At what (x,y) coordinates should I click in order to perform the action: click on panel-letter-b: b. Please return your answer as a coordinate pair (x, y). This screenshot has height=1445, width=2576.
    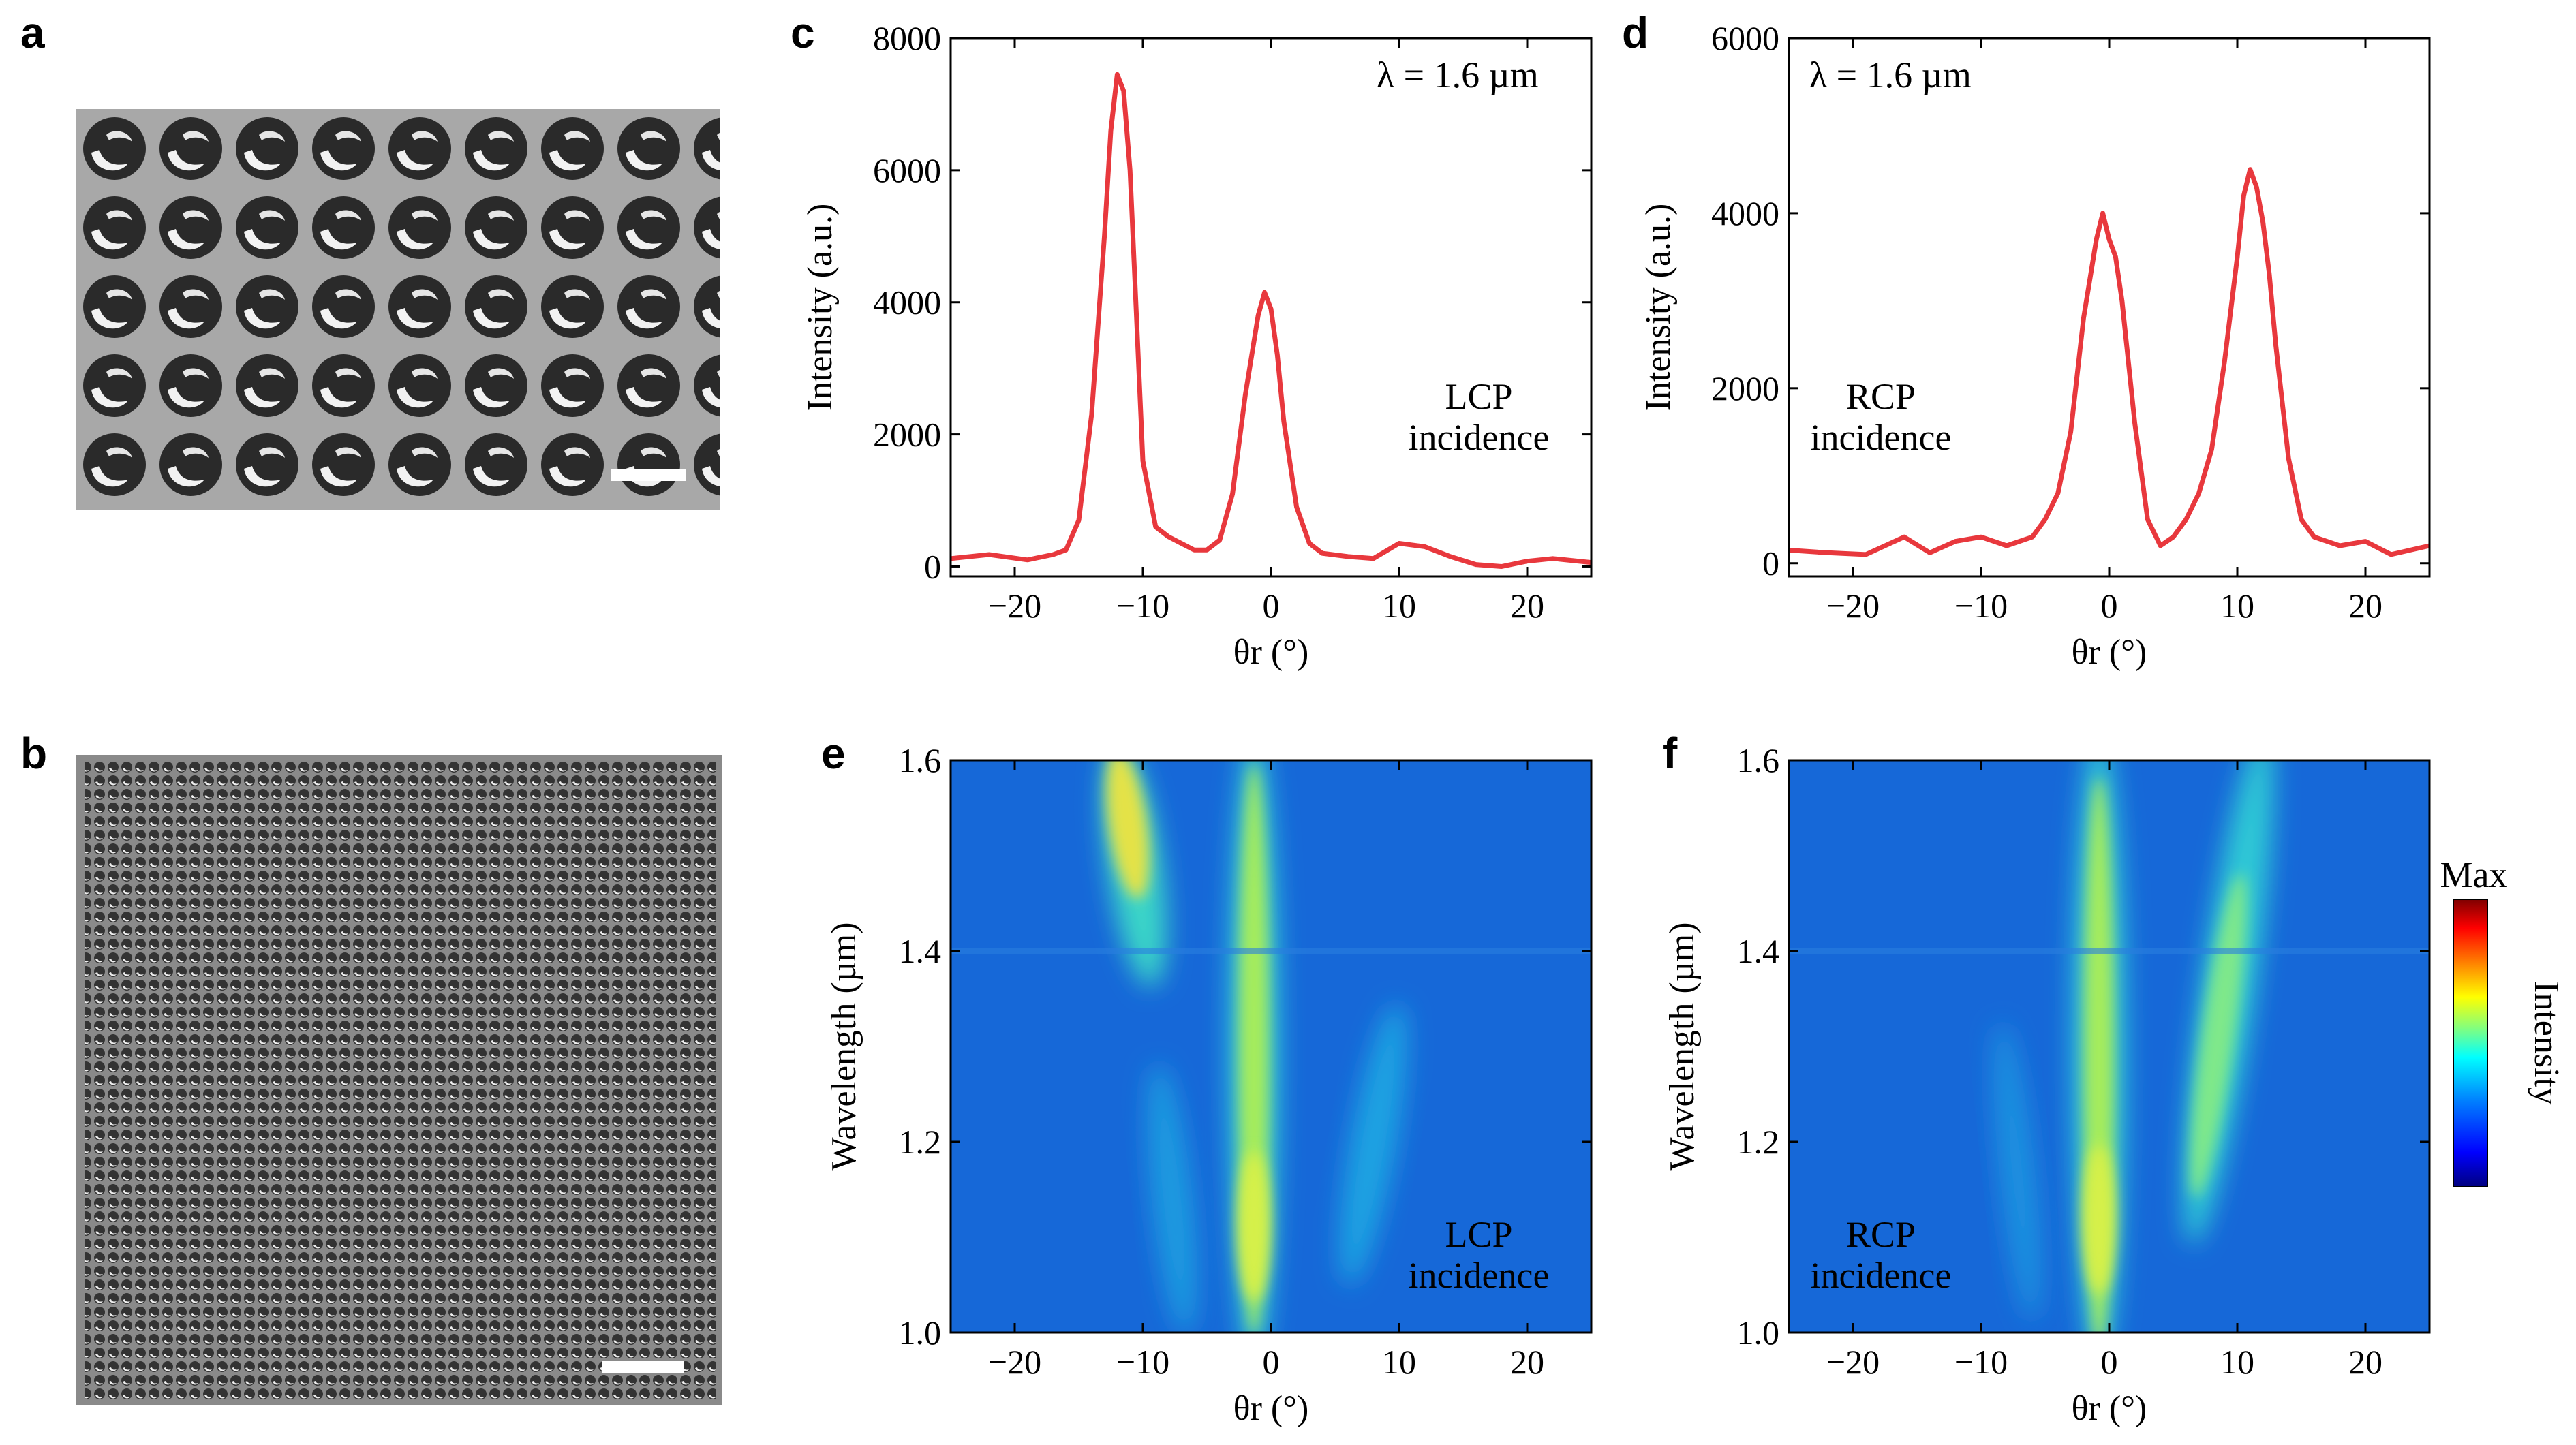
    Looking at the image, I should click on (33, 753).